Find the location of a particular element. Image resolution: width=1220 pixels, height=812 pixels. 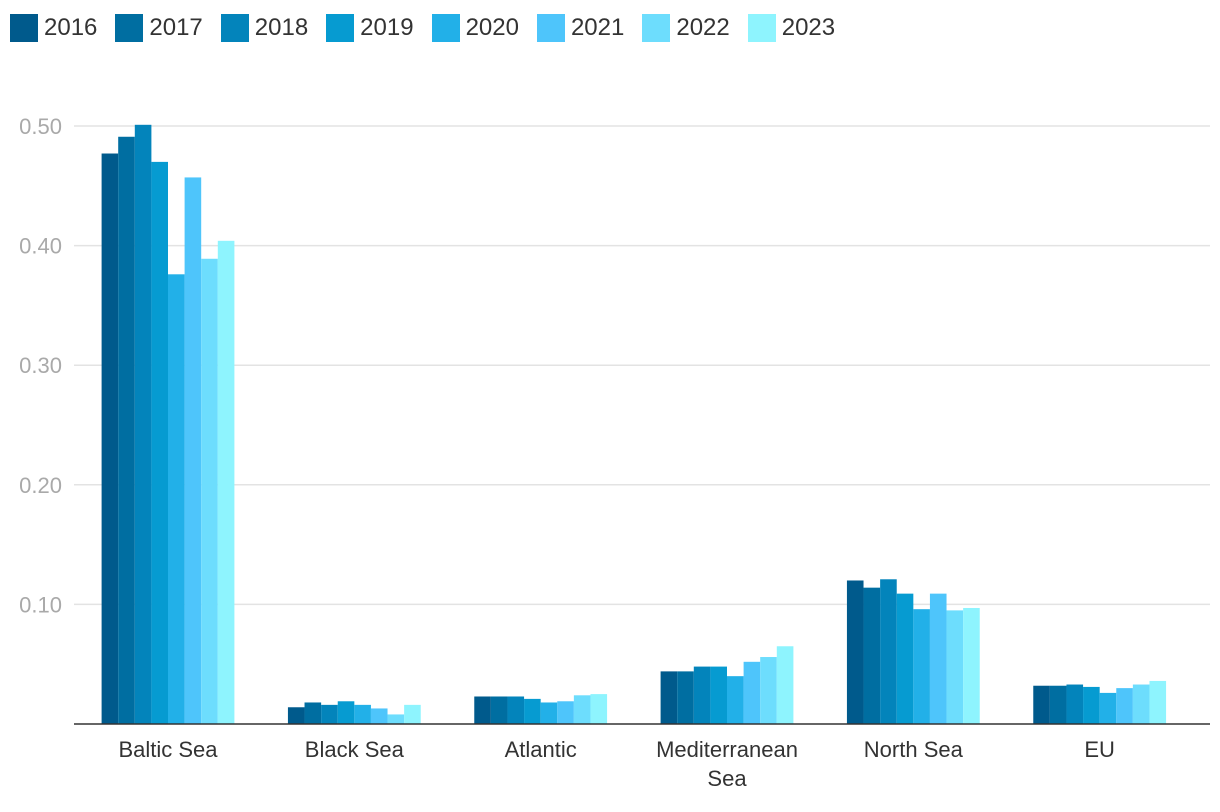

x-tick-label: North Sea is located at coordinates (914, 749).